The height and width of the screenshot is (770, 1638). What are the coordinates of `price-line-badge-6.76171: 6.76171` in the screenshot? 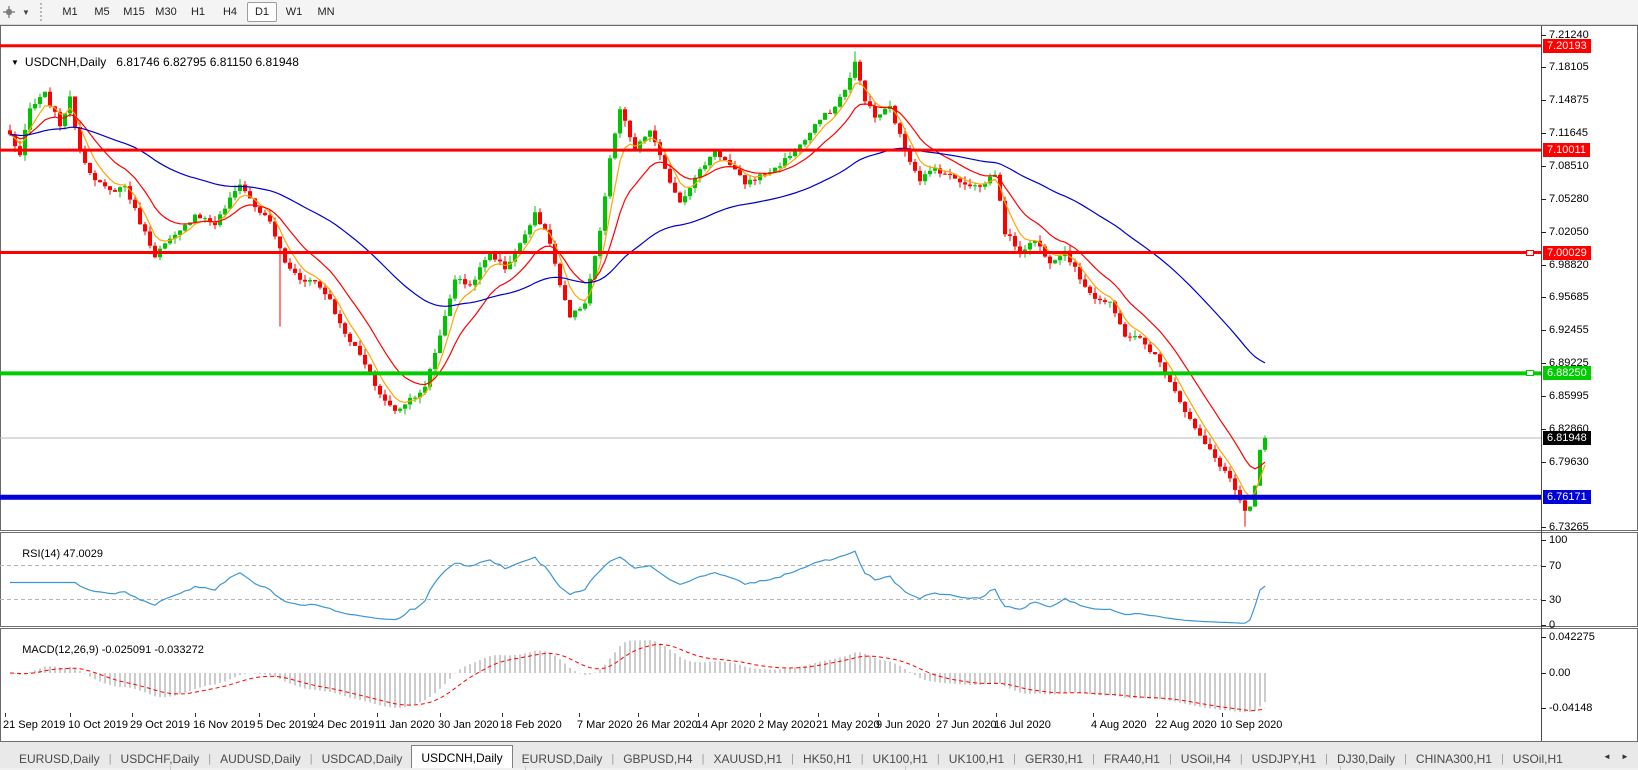 It's located at (1567, 497).